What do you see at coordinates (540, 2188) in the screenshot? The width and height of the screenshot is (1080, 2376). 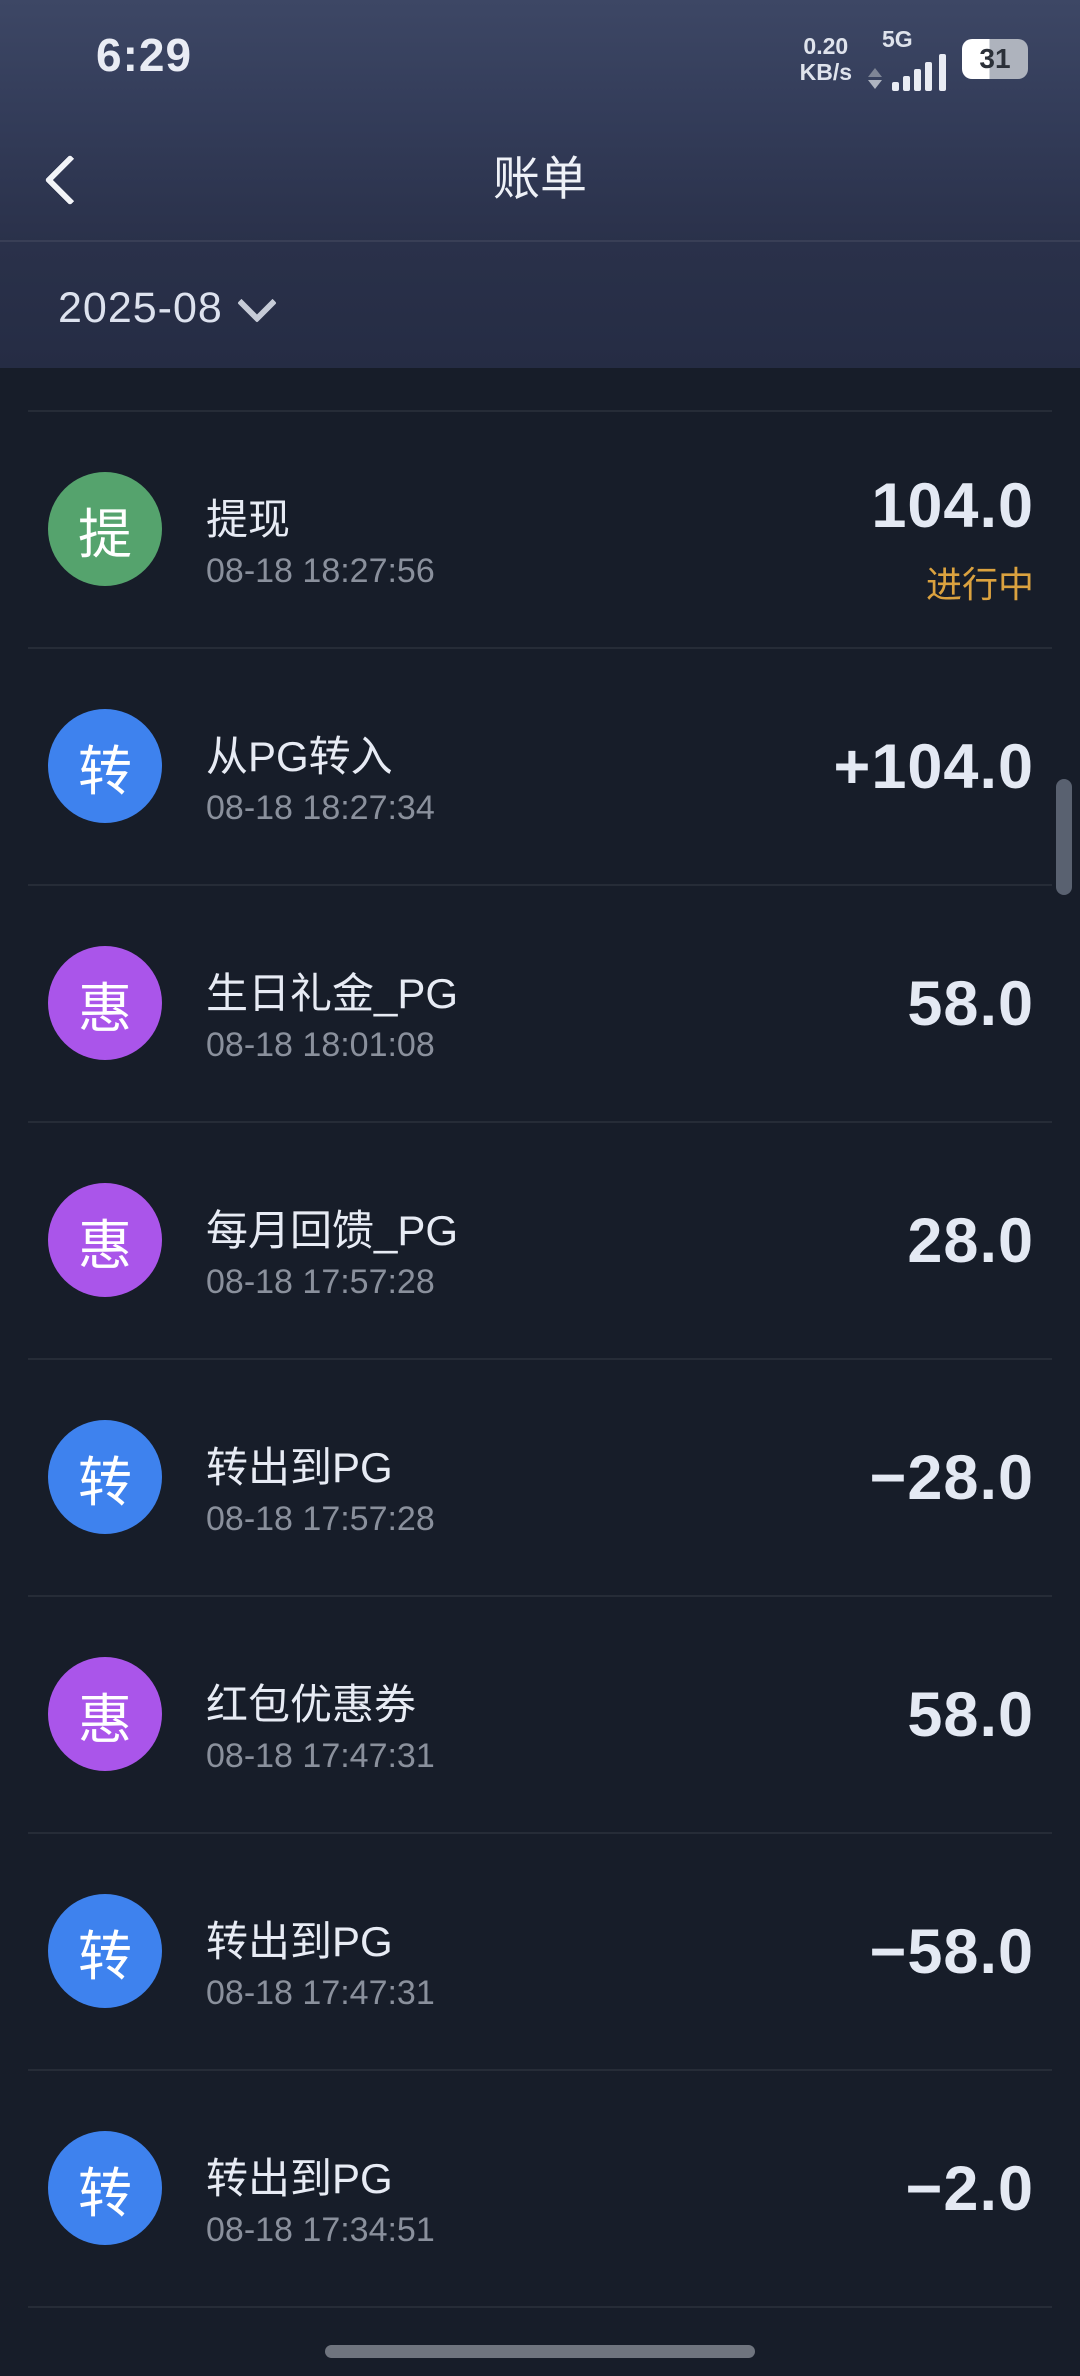 I see `transaction-row: 转 转出到PG 08-18 17:34:51 −2.0` at bounding box center [540, 2188].